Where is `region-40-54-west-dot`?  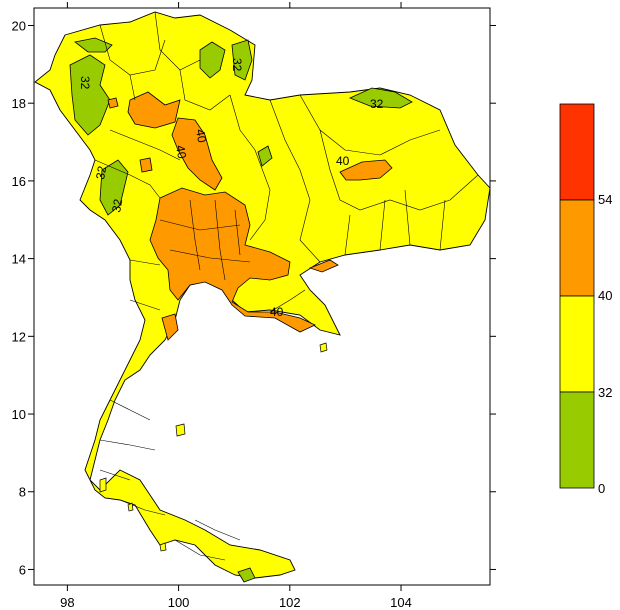
region-40-54-west-dot is located at coordinates (146, 165).